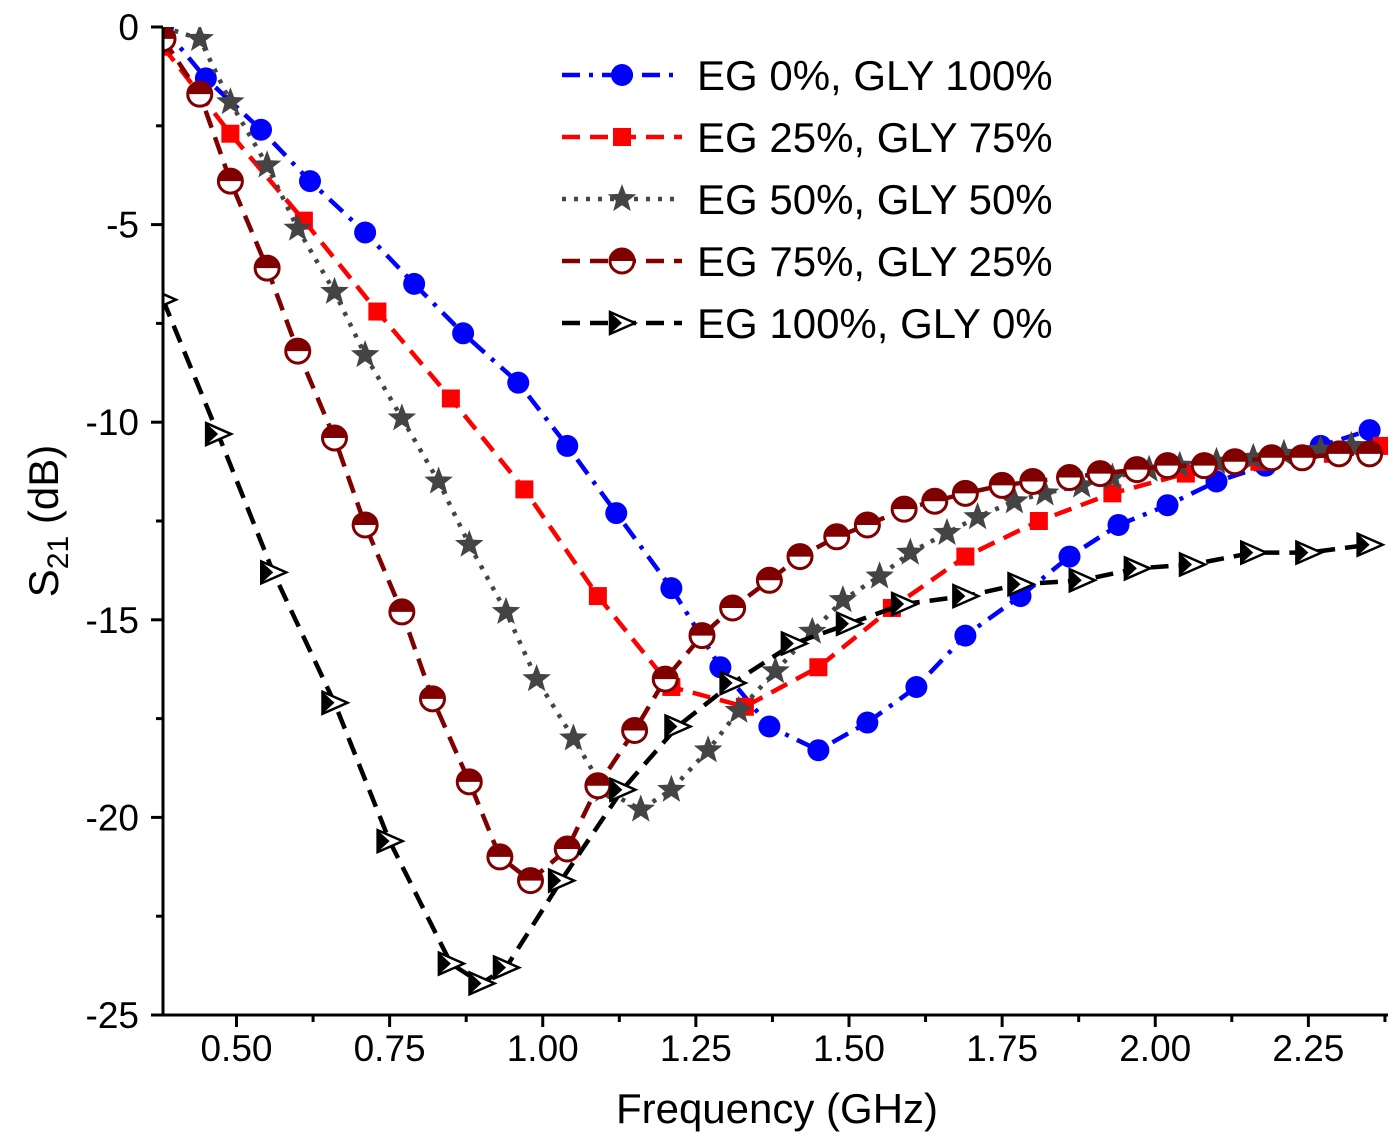 The width and height of the screenshot is (1400, 1139). Describe the element at coordinates (875, 199) in the screenshot. I see `legend-label-2: EG 50%, GLY 50%` at that location.